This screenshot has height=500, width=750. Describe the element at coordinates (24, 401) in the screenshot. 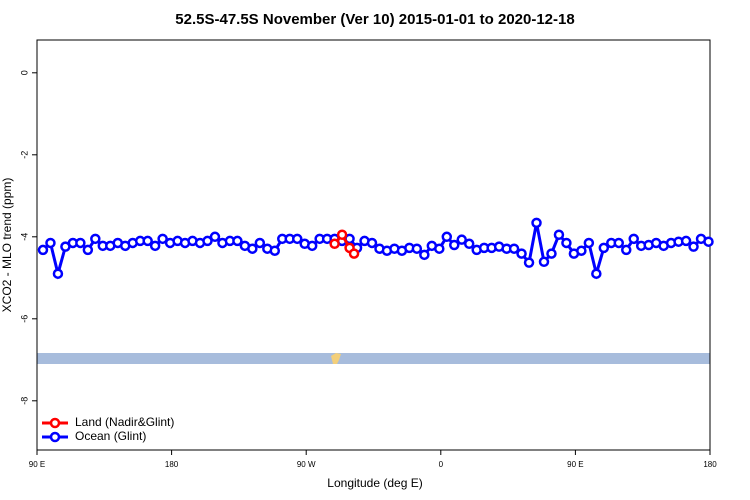

I see `y-tick-label: -8` at that location.